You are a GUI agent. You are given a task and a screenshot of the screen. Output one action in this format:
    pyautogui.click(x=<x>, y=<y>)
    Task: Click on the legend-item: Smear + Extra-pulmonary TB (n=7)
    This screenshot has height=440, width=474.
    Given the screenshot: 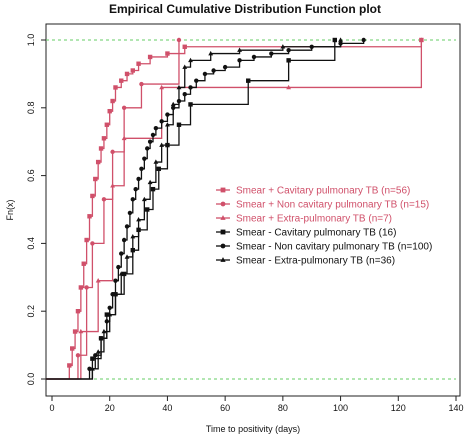 What is the action you would take?
    pyautogui.click(x=304, y=219)
    